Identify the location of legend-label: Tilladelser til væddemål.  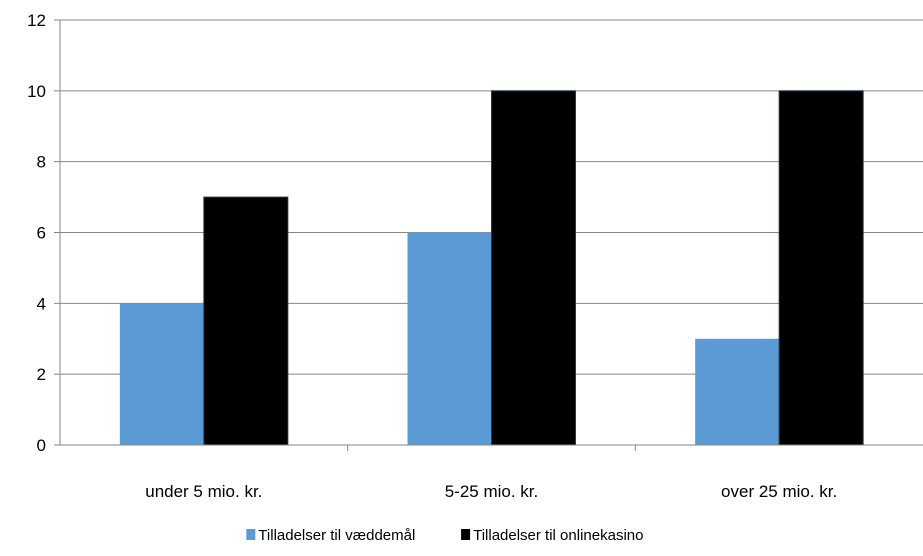
(336, 535).